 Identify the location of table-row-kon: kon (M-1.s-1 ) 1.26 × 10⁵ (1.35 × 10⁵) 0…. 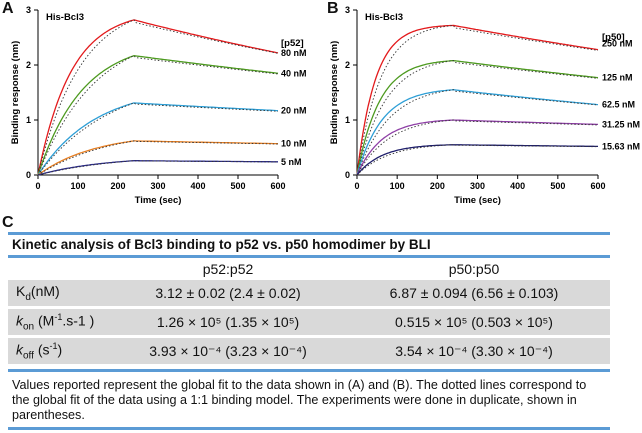
(309, 323).